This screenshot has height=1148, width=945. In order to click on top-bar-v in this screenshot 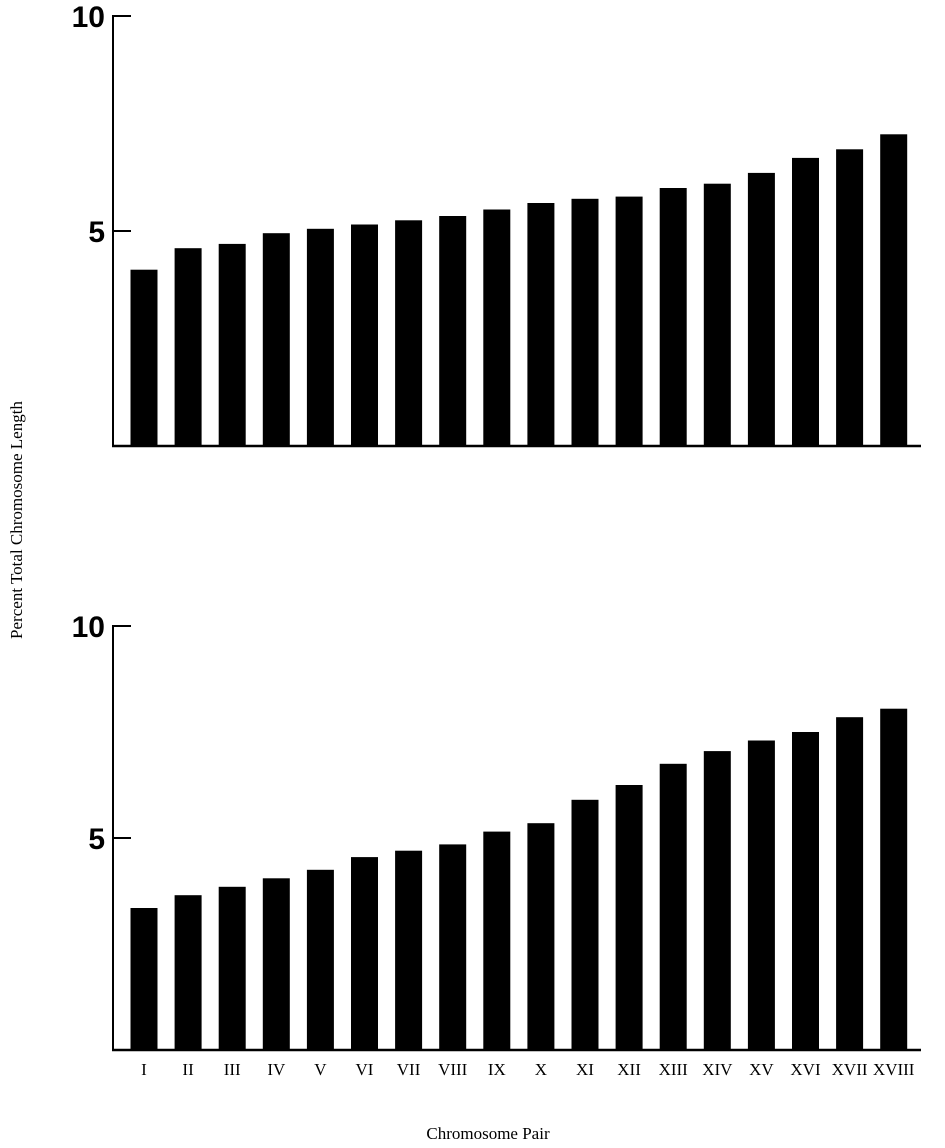, I will do `click(320, 337)`.